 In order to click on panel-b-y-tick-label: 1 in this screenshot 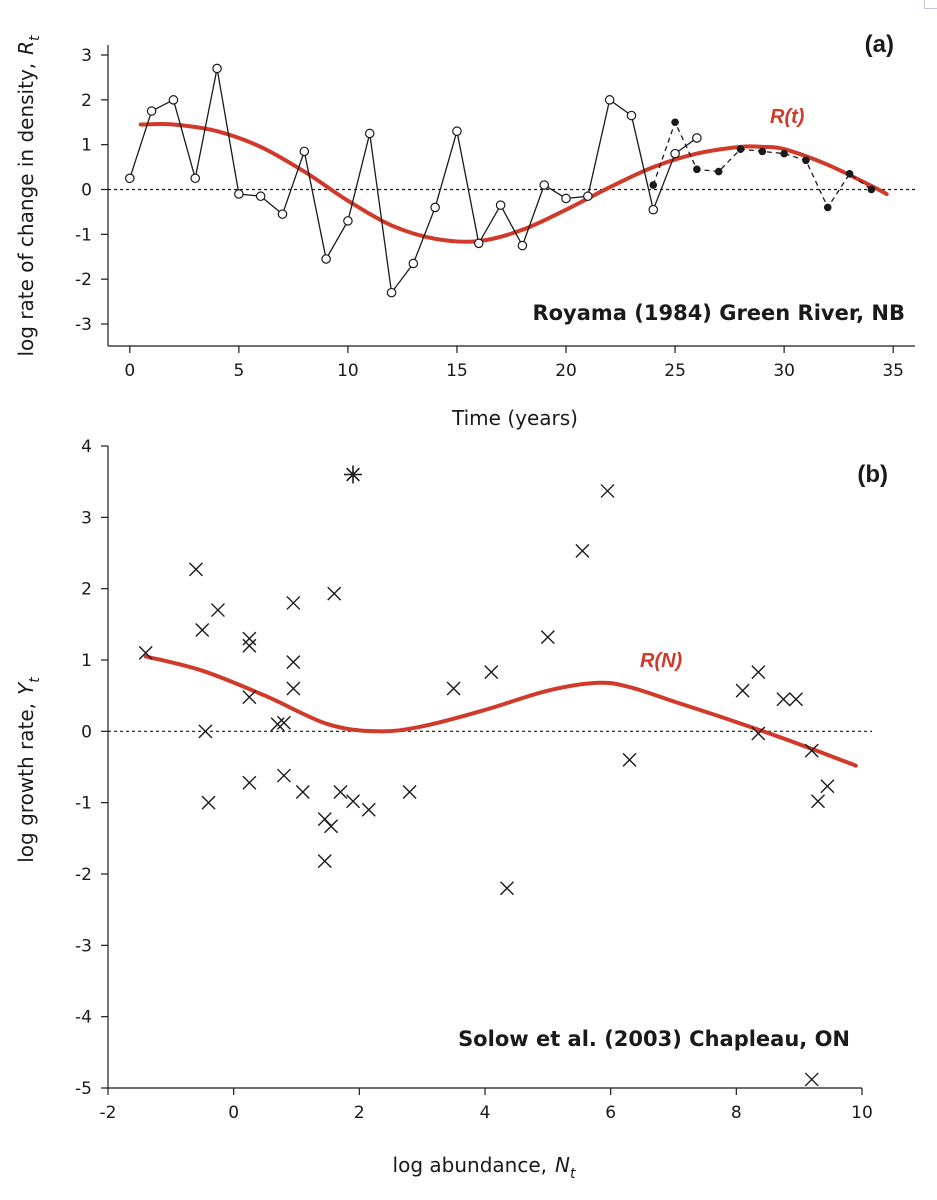, I will do `click(86, 661)`.